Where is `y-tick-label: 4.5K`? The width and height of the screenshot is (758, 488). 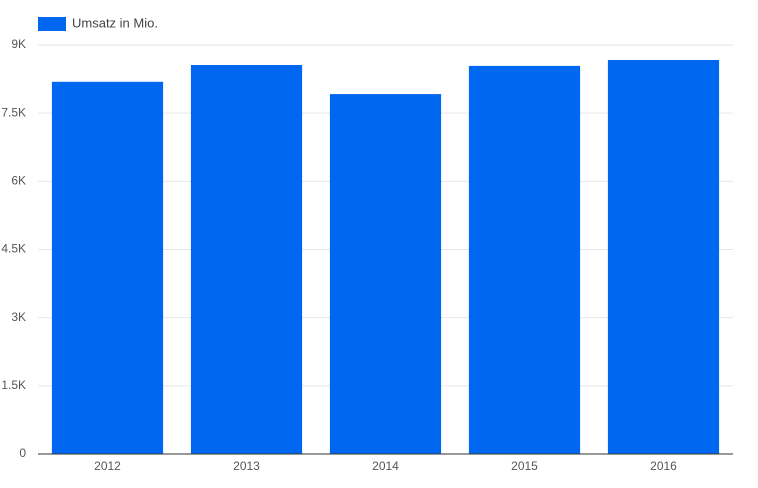 y-tick-label: 4.5K is located at coordinates (13, 249).